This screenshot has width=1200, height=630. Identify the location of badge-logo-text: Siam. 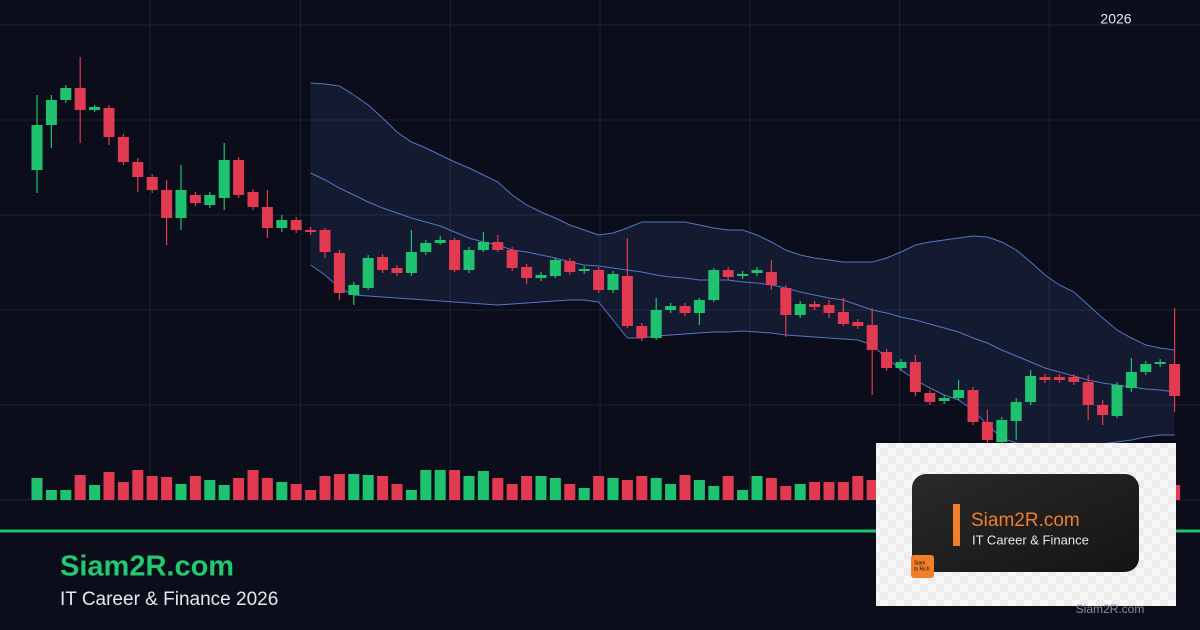
(919, 563).